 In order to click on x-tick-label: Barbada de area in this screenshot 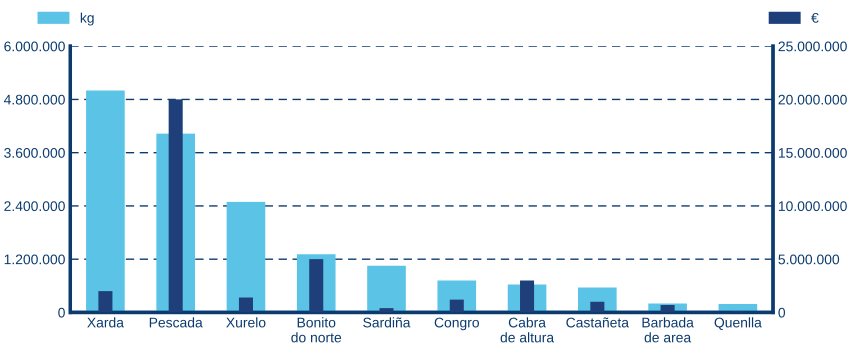, I will do `click(668, 329)`.